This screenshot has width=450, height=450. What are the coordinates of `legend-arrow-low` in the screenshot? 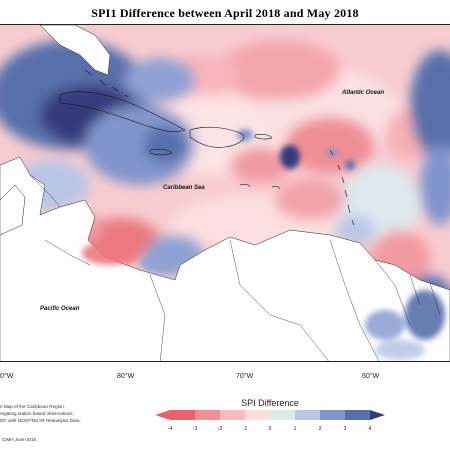 It's located at (162, 415).